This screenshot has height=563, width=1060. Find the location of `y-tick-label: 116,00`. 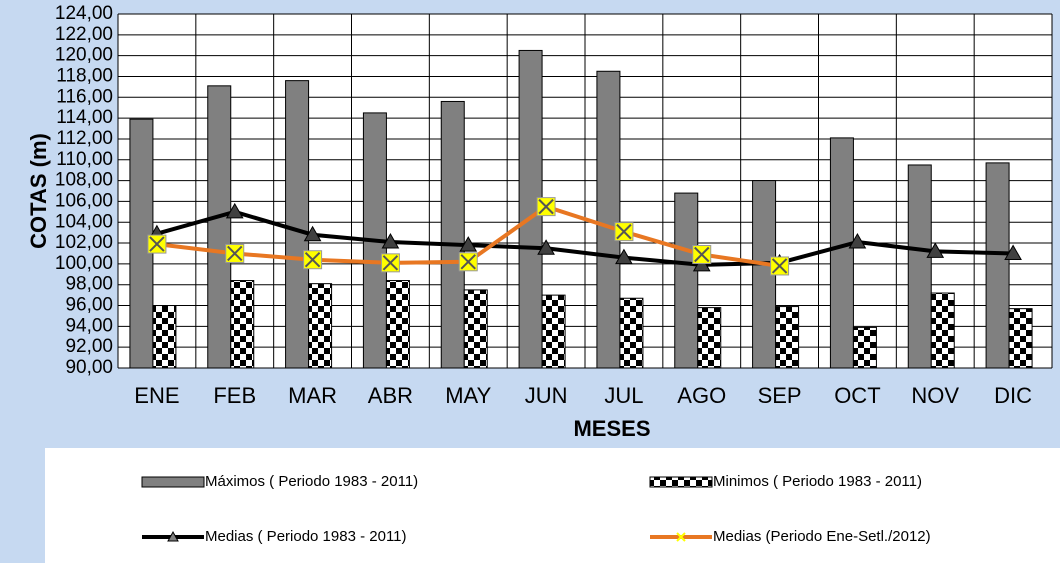

y-tick-label: 116,00 is located at coordinates (84, 96).